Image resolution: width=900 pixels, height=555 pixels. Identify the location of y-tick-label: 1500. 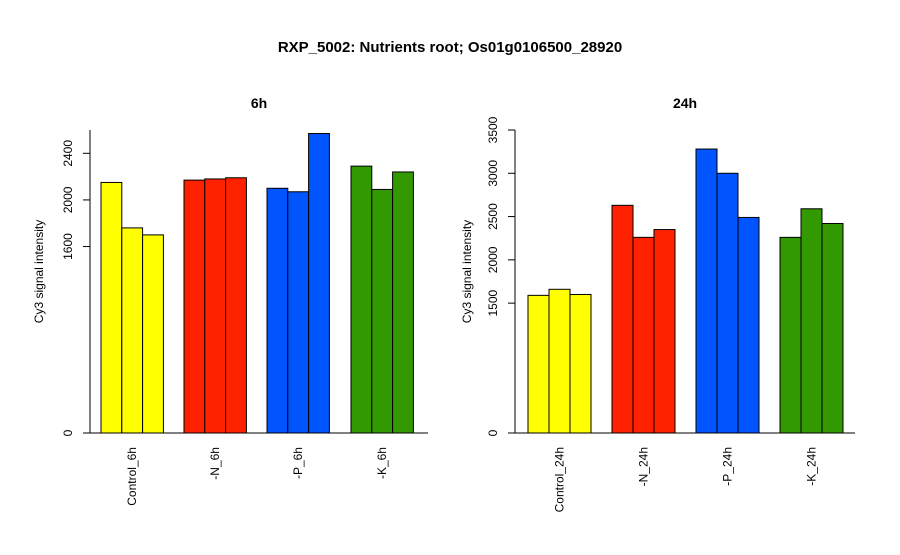
(493, 302).